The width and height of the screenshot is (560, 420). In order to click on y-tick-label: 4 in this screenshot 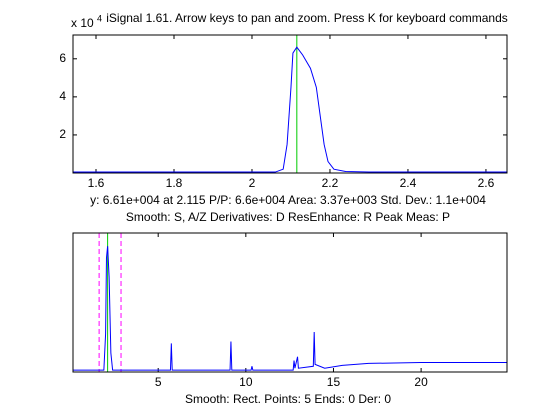, I will do `click(62, 96)`.